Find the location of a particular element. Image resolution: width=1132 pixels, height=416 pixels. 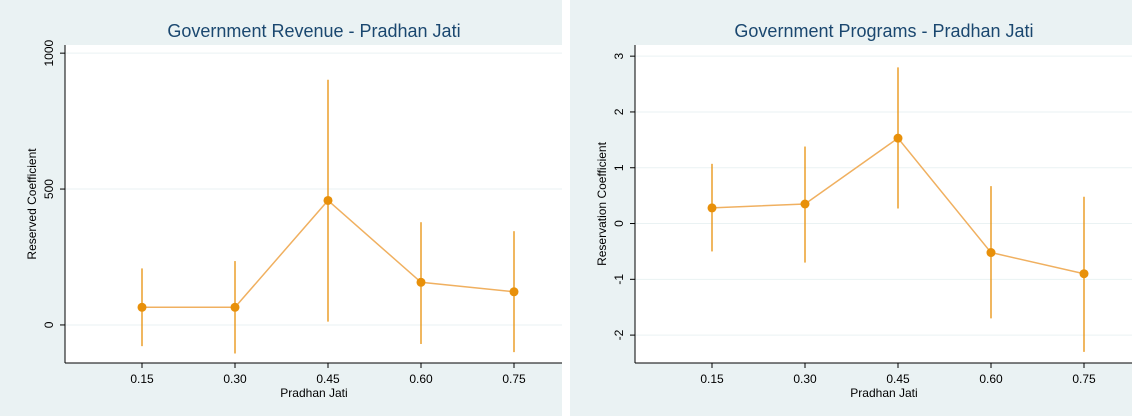

y-tick-label: 1000 is located at coordinates (49, 52).